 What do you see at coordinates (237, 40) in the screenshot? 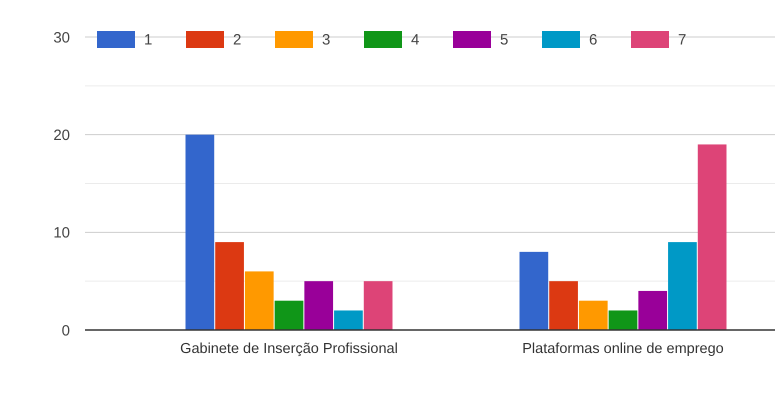
I see `legend-label: 2` at bounding box center [237, 40].